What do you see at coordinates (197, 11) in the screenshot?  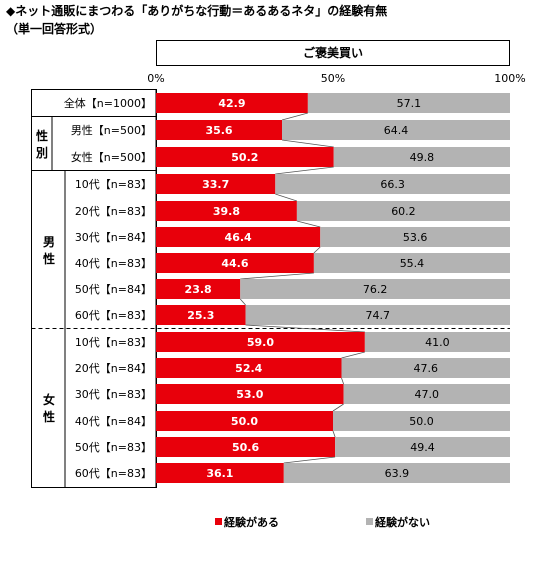 I see `chart-title: ◆ネット通販にまつわる「ありがちな行動＝あるあるネタ」の経験有無` at bounding box center [197, 11].